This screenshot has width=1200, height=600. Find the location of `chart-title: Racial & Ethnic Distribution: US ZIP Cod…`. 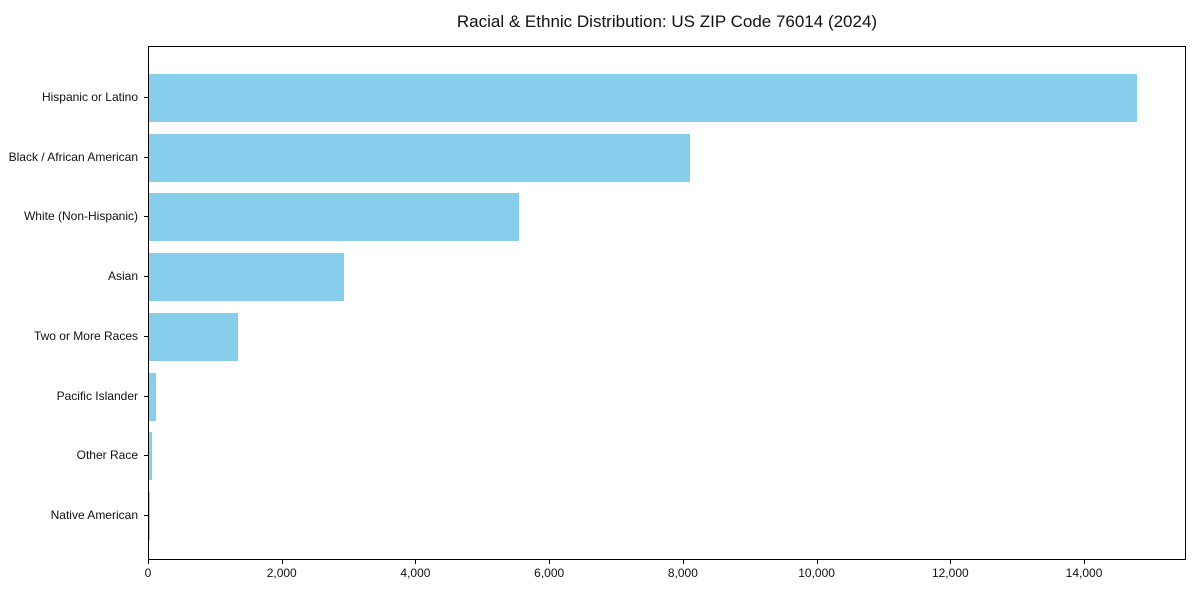

chart-title: Racial & Ethnic Distribution: US ZIP Cod… is located at coordinates (667, 21).